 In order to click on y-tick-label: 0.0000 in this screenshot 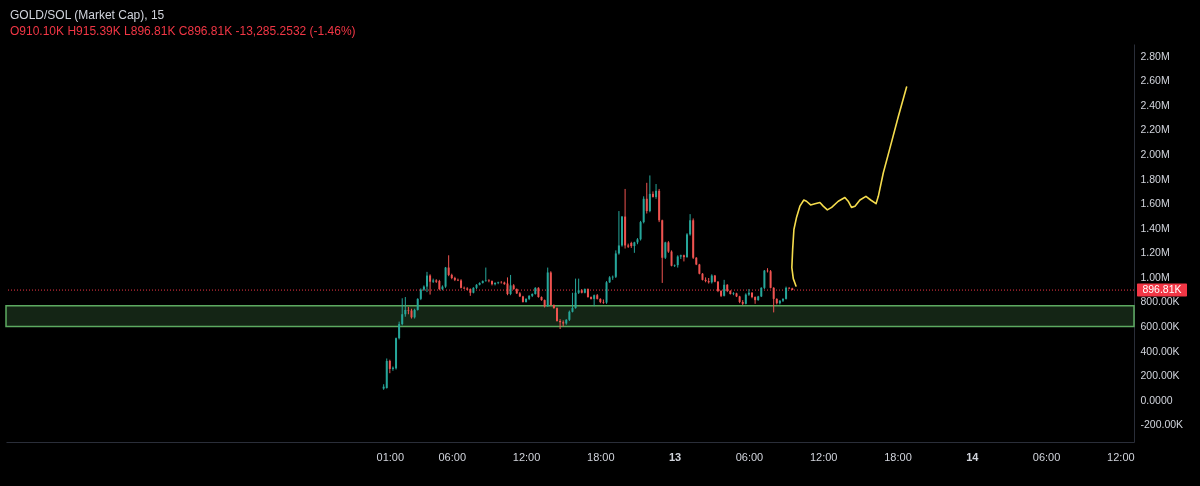, I will do `click(1156, 399)`.